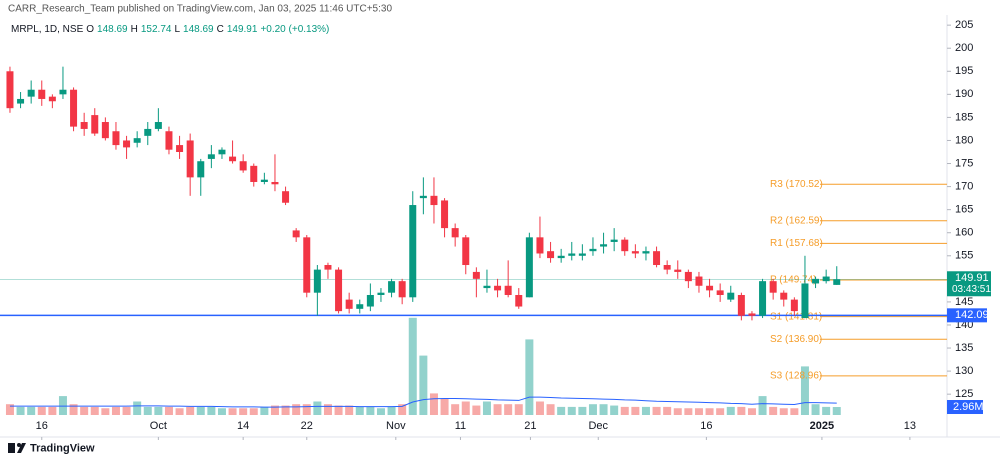 Image resolution: width=1000 pixels, height=460 pixels. Describe the element at coordinates (177, 29) in the screenshot. I see `legend-label: L` at that location.